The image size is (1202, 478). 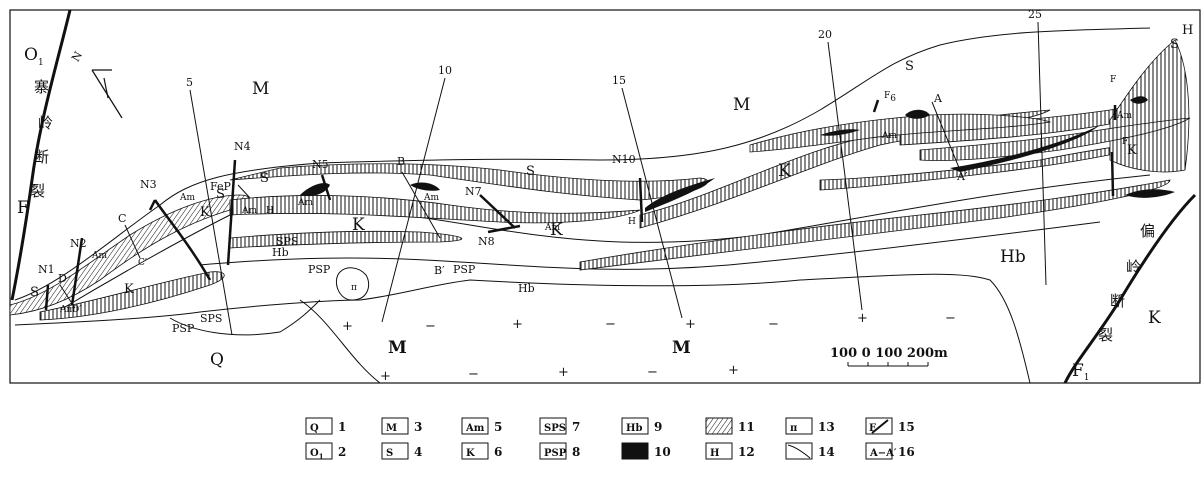 What do you see at coordinates (1035, 14) in the screenshot?
I see `prospect-label-25: 25` at bounding box center [1035, 14].